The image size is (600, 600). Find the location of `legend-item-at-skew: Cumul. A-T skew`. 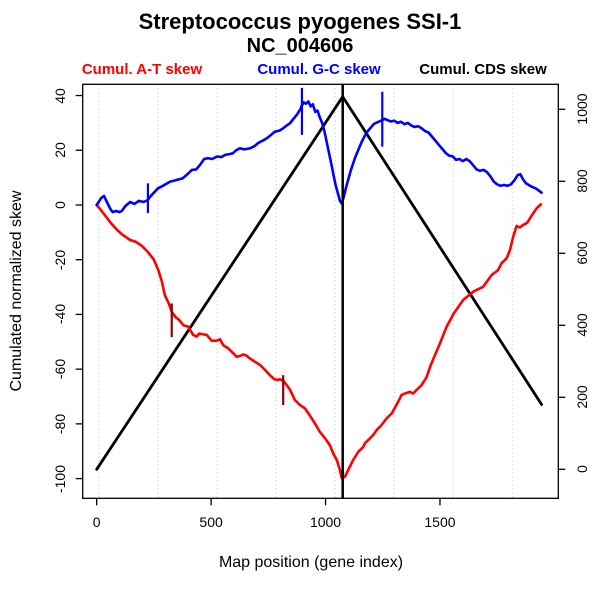

legend-item-at-skew: Cumul. A-T skew is located at coordinates (142, 69).